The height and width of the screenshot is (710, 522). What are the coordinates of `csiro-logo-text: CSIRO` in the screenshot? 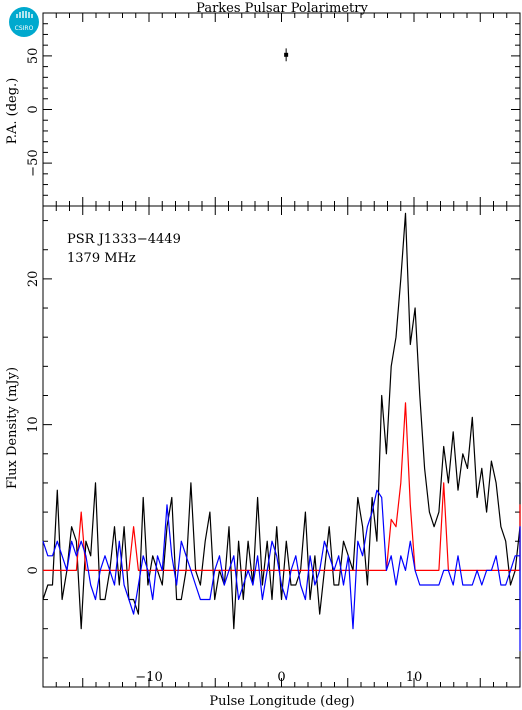 It's located at (24, 28).